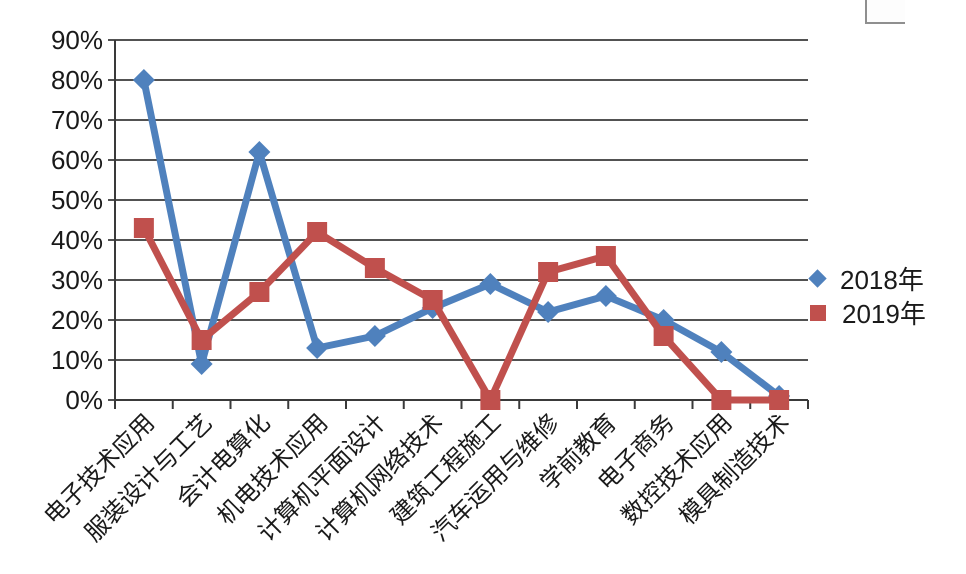 Image resolution: width=966 pixels, height=574 pixels. What do you see at coordinates (77, 360) in the screenshot?
I see `y-axis-tick-label: 10%` at bounding box center [77, 360].